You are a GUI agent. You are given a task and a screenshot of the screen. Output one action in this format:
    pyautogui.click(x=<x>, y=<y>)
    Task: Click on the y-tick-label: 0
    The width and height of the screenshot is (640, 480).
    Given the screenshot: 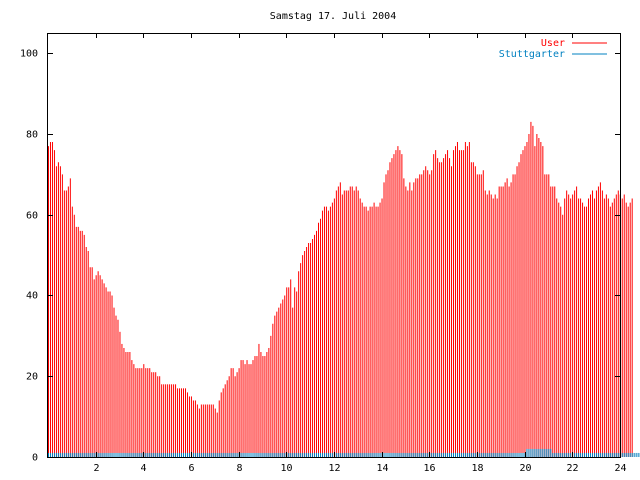 What is the action you would take?
    pyautogui.click(x=35, y=458)
    